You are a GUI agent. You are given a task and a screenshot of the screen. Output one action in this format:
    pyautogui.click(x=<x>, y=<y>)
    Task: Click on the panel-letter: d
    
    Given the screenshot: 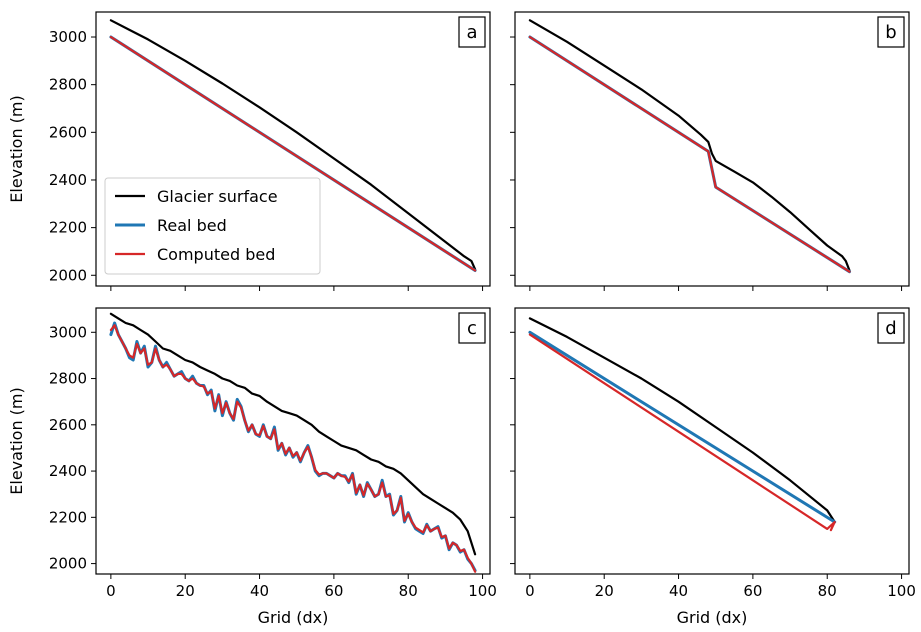 What is the action you would take?
    pyautogui.click(x=890, y=328)
    